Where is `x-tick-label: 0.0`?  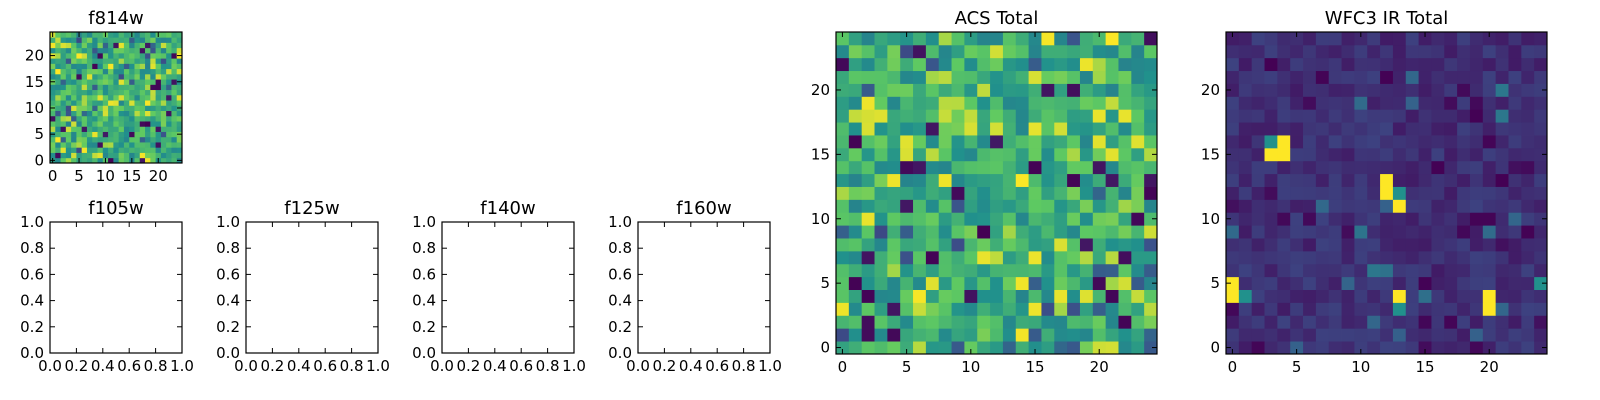
x-tick-label: 0.0 is located at coordinates (638, 366).